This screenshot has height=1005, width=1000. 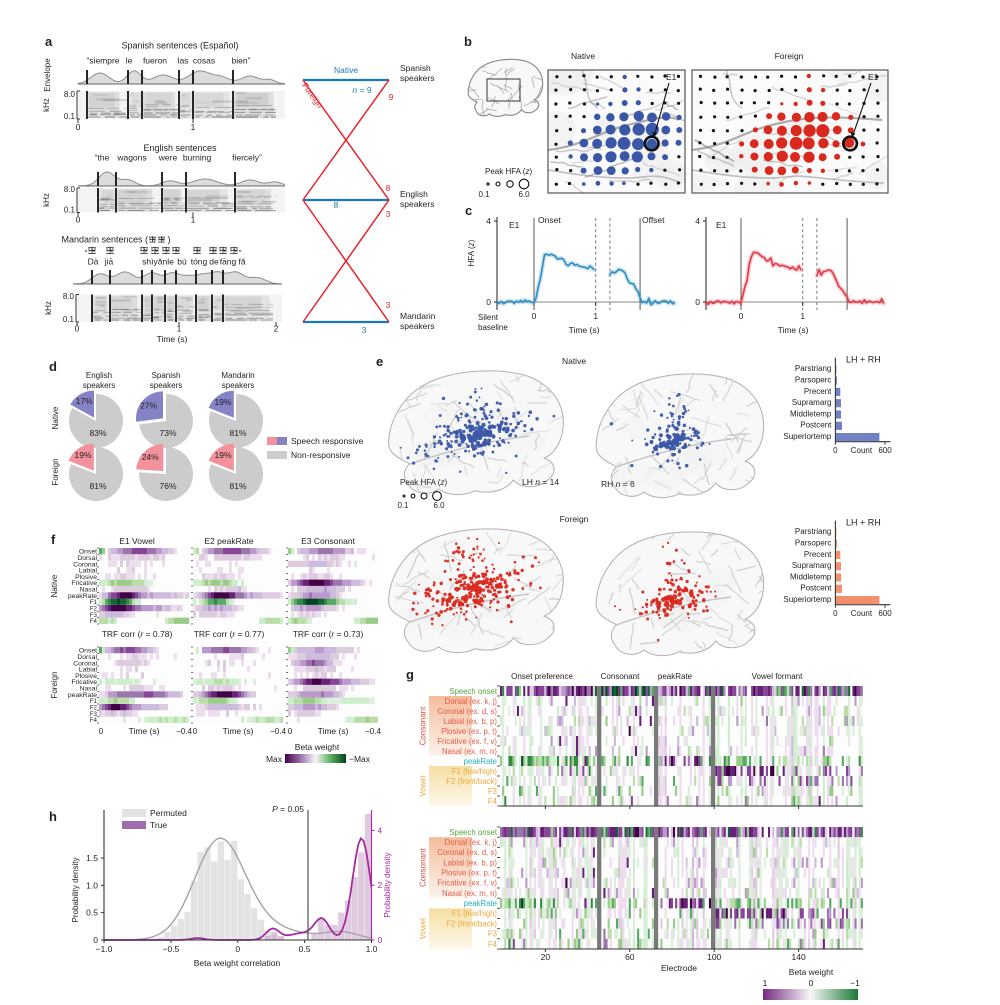 I want to click on svg-text: F3, so click(x=492, y=791).